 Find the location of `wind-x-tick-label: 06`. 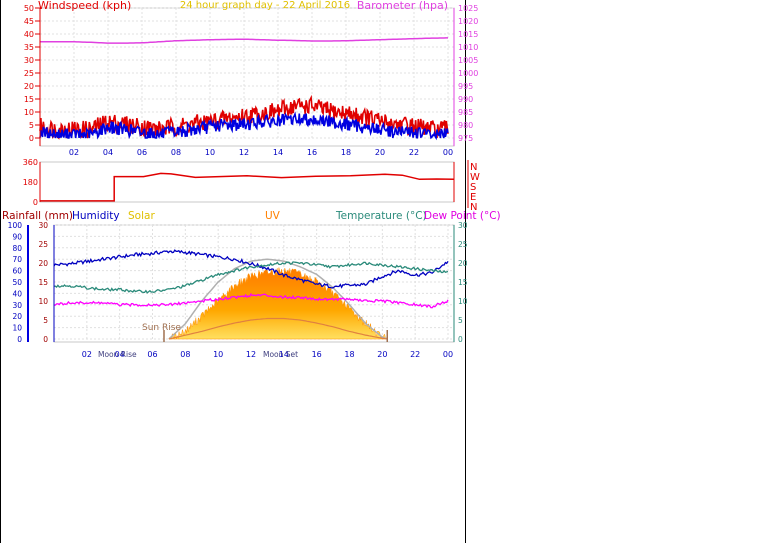

wind-x-tick-label: 06 is located at coordinates (142, 152).